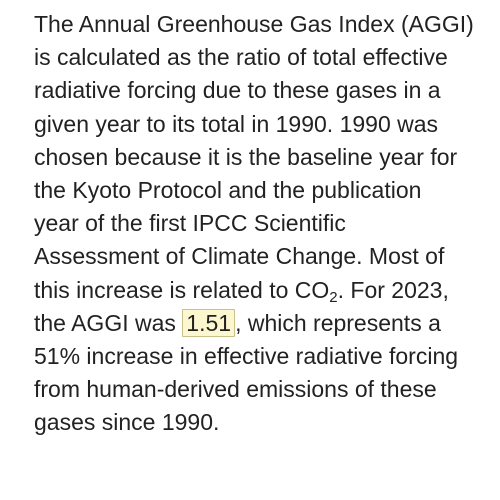 Image resolution: width=500 pixels, height=500 pixels. I want to click on paragraph-line: Assessment of Climate Change. Most of, so click(239, 256).